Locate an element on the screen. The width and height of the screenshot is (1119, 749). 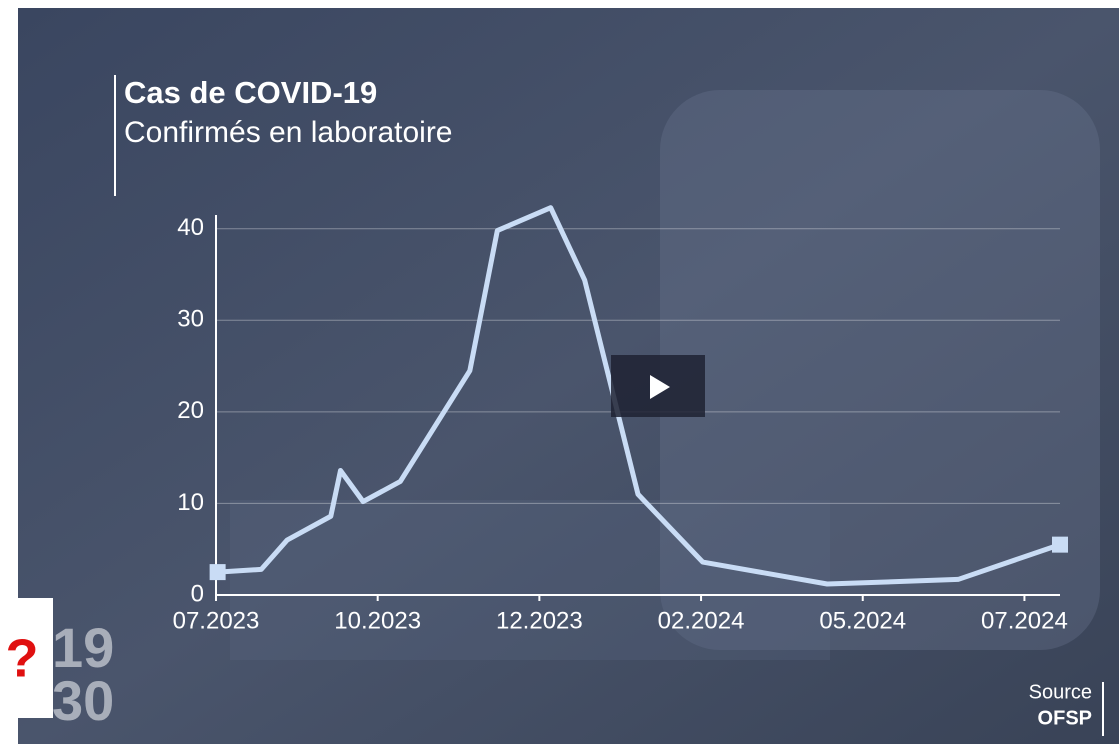
y-tick-label: 40 is located at coordinates (190, 227).